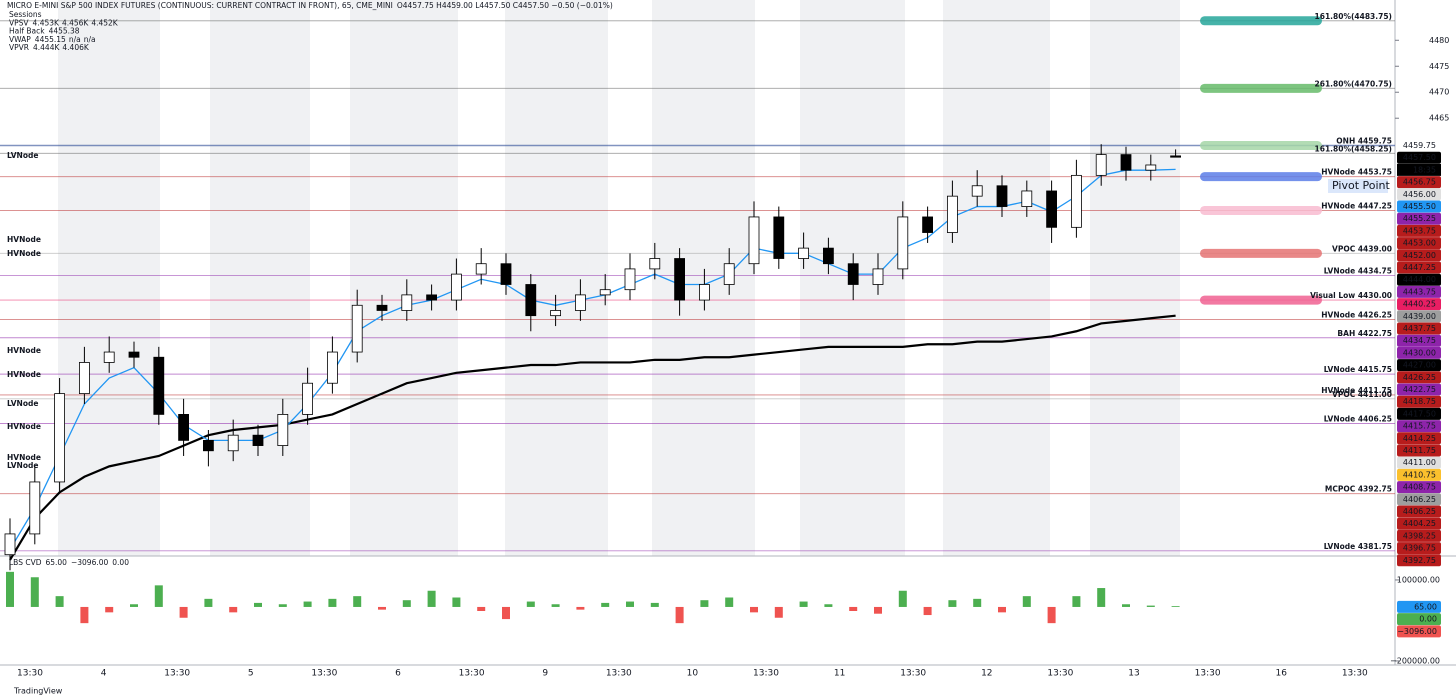  What do you see at coordinates (1358, 418) in the screenshot?
I see `level-label: LVNode 4406.25` at bounding box center [1358, 418].